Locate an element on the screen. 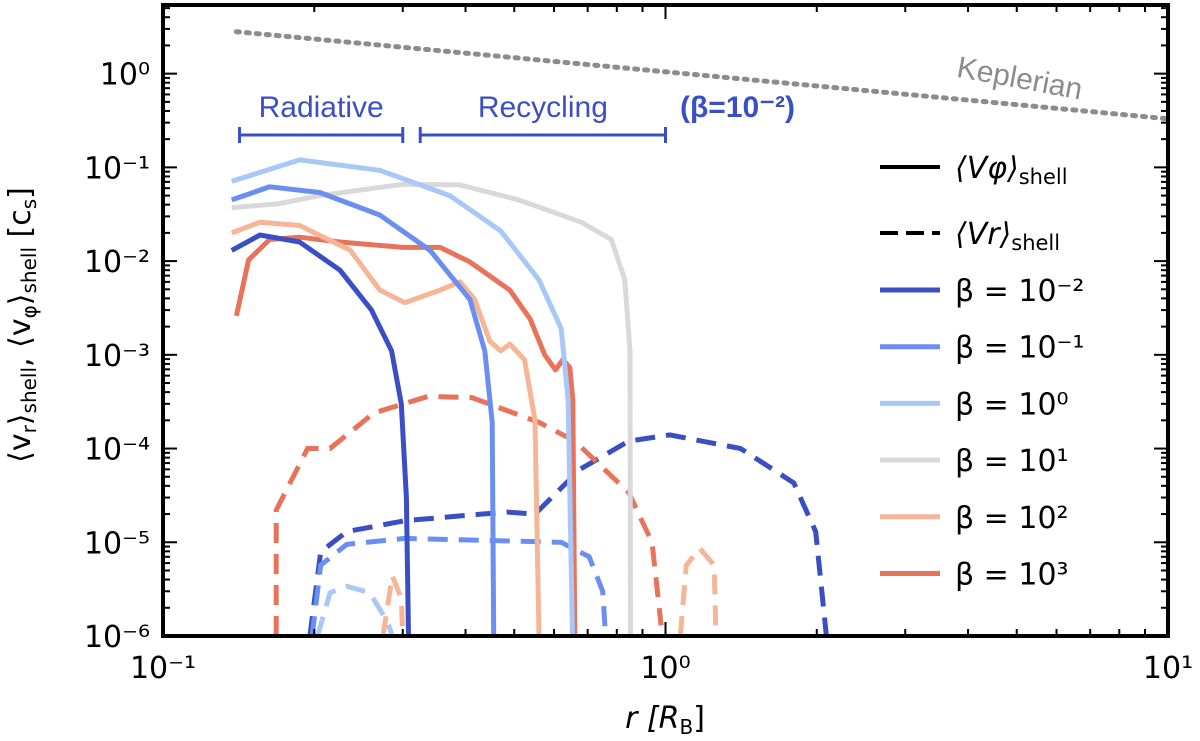 The width and height of the screenshot is (1200, 741). legend-label-series-1: β = 10⁻¹ is located at coordinates (1019, 348).